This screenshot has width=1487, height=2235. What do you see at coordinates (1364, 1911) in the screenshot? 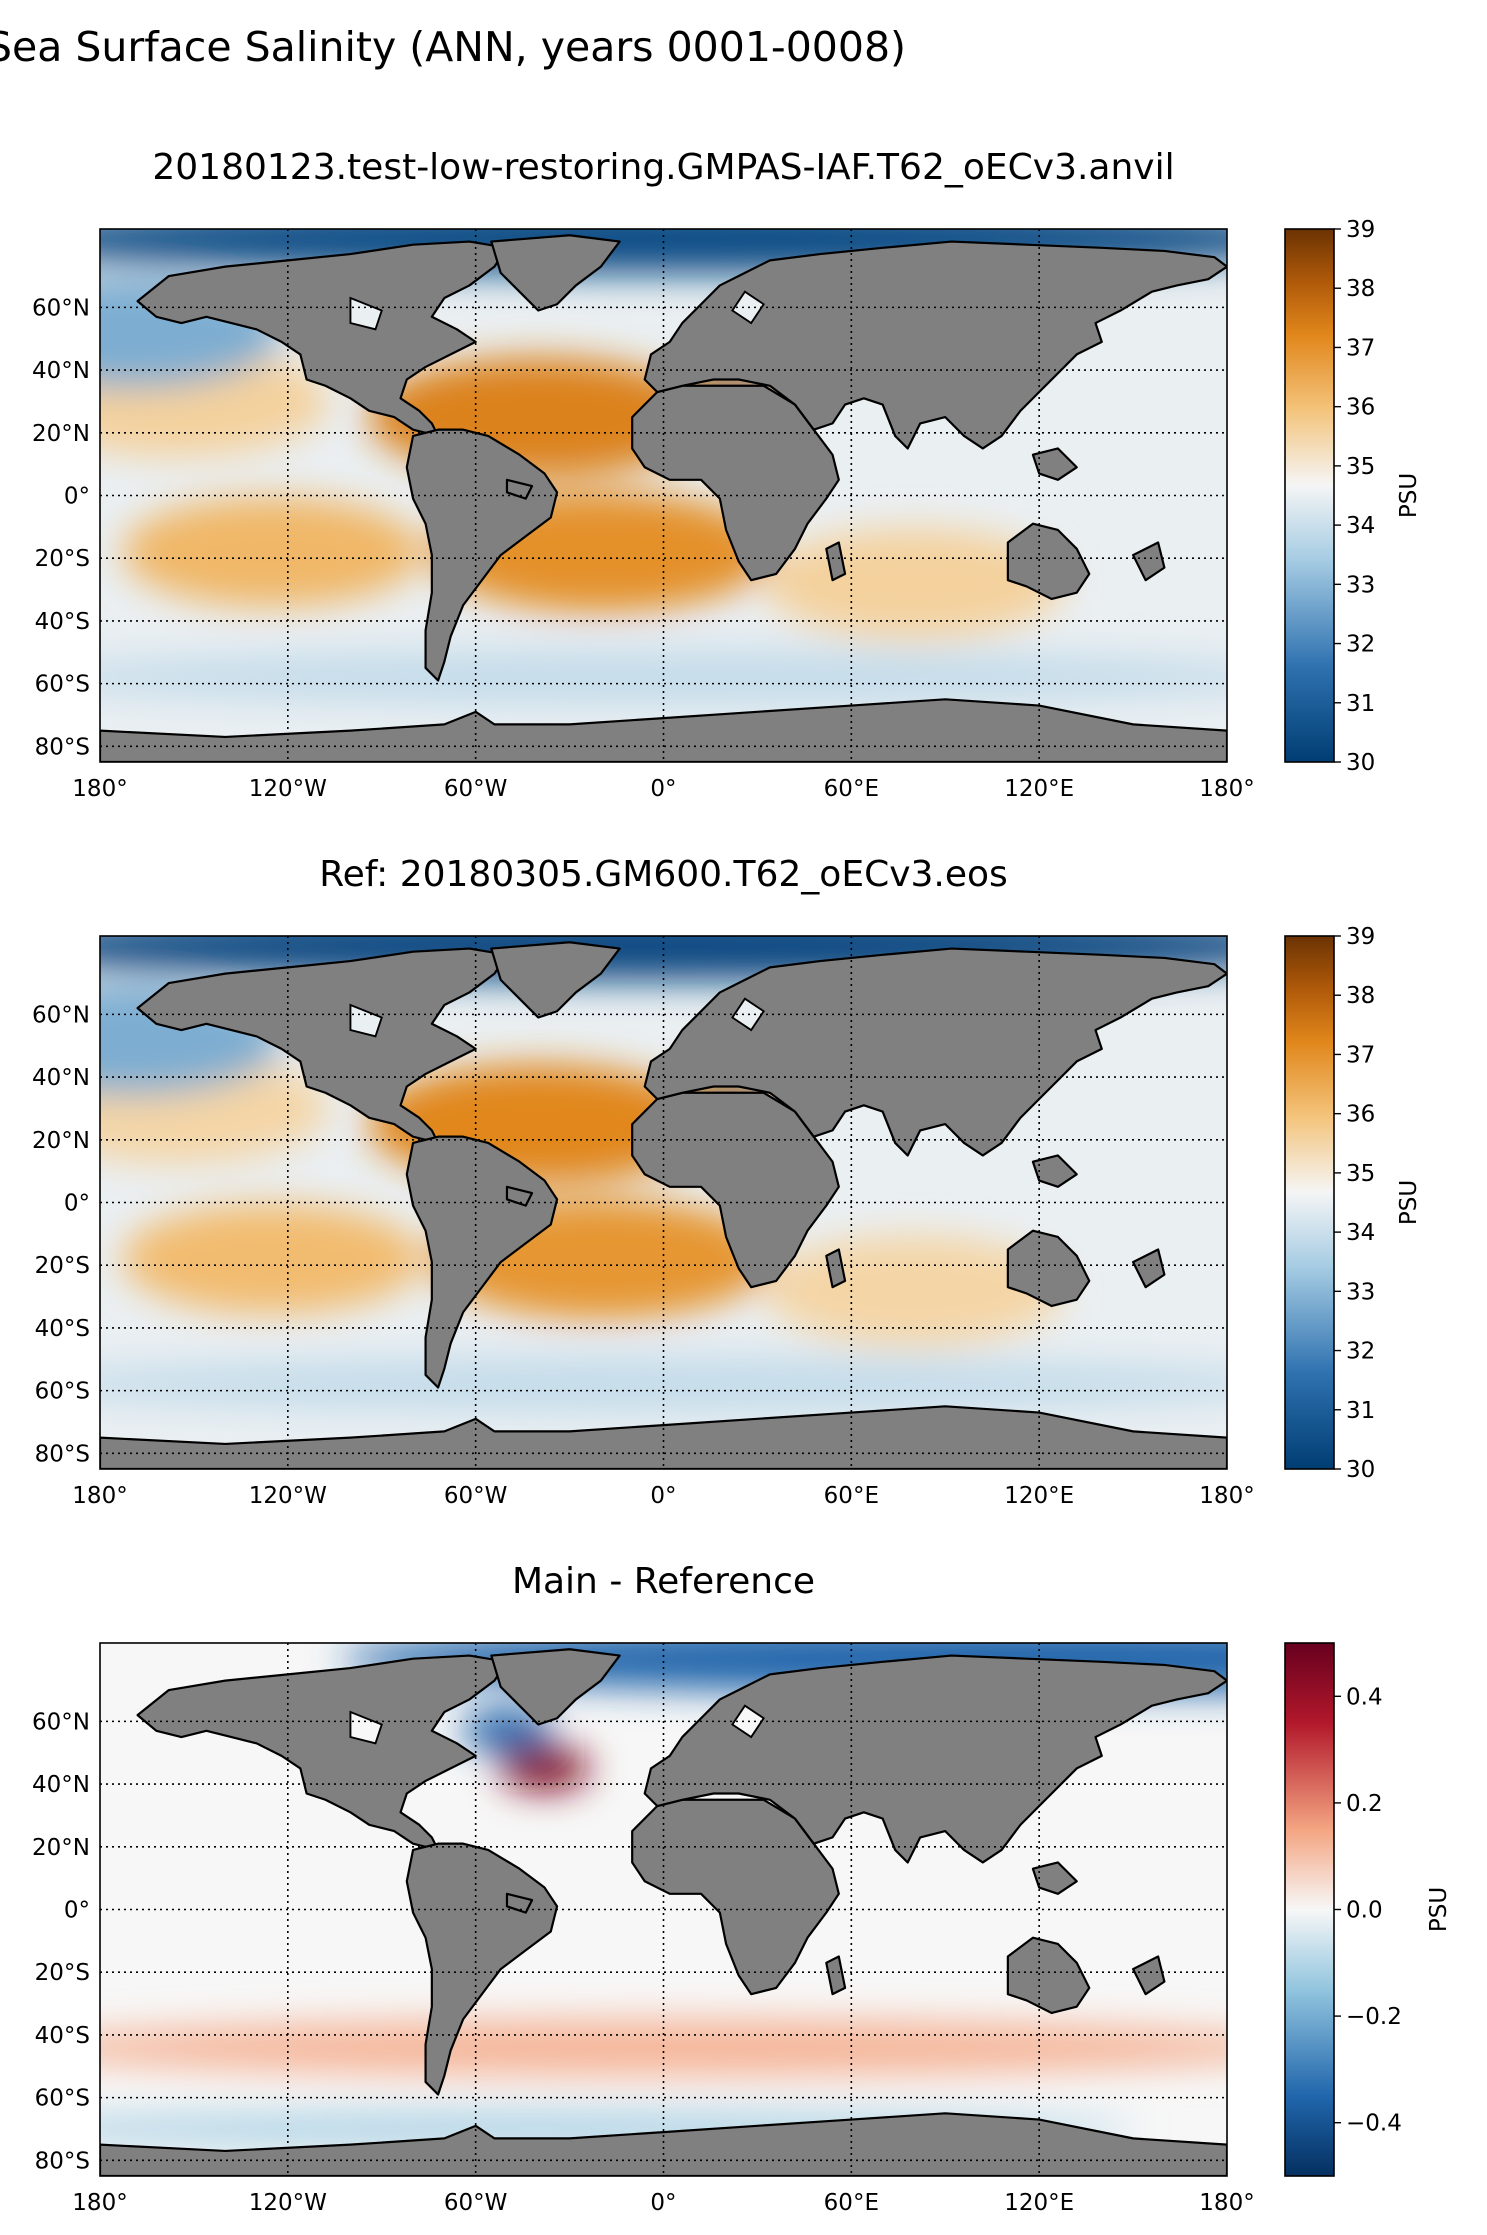
I see `colorbar-tick-label: 0.0` at bounding box center [1364, 1911].